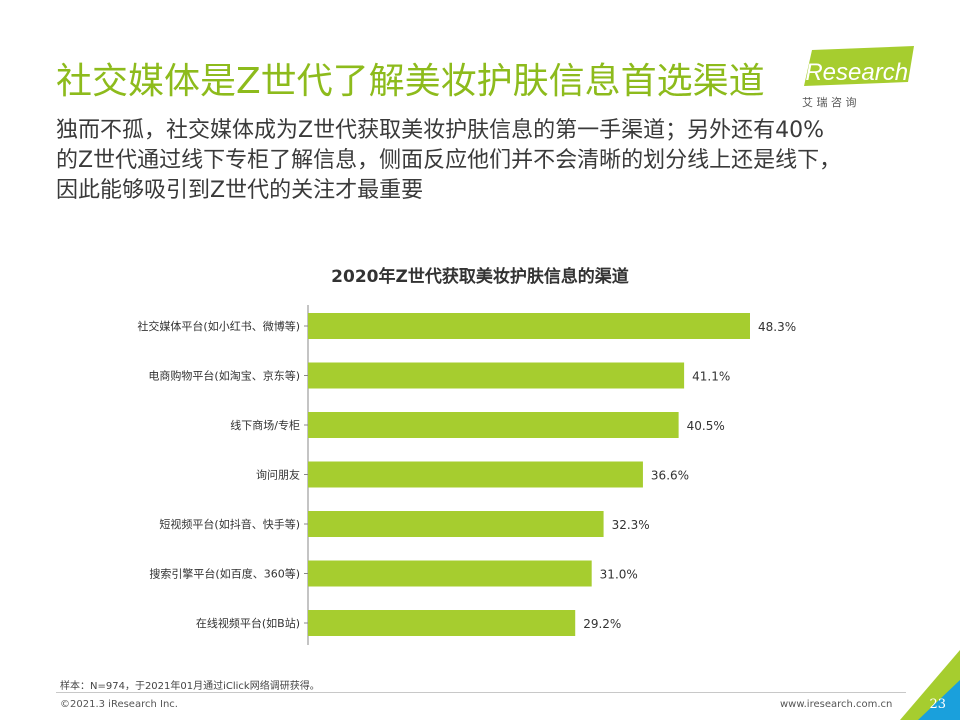 The width and height of the screenshot is (960, 720). Describe the element at coordinates (937, 704) in the screenshot. I see `page-number: 23` at that location.